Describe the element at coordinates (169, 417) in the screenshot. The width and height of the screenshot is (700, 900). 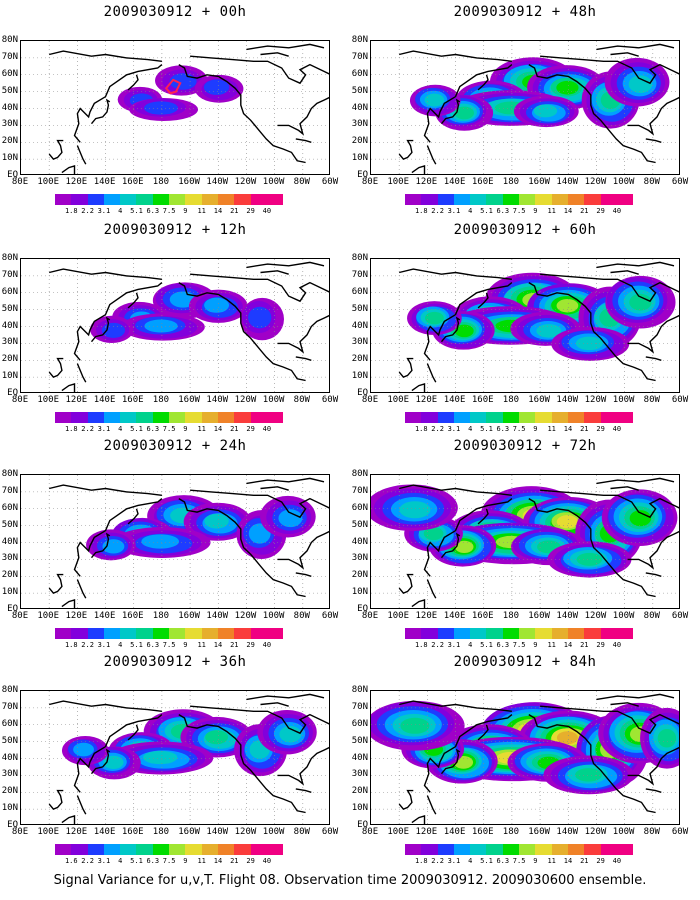
I see `colorbar` at that location.